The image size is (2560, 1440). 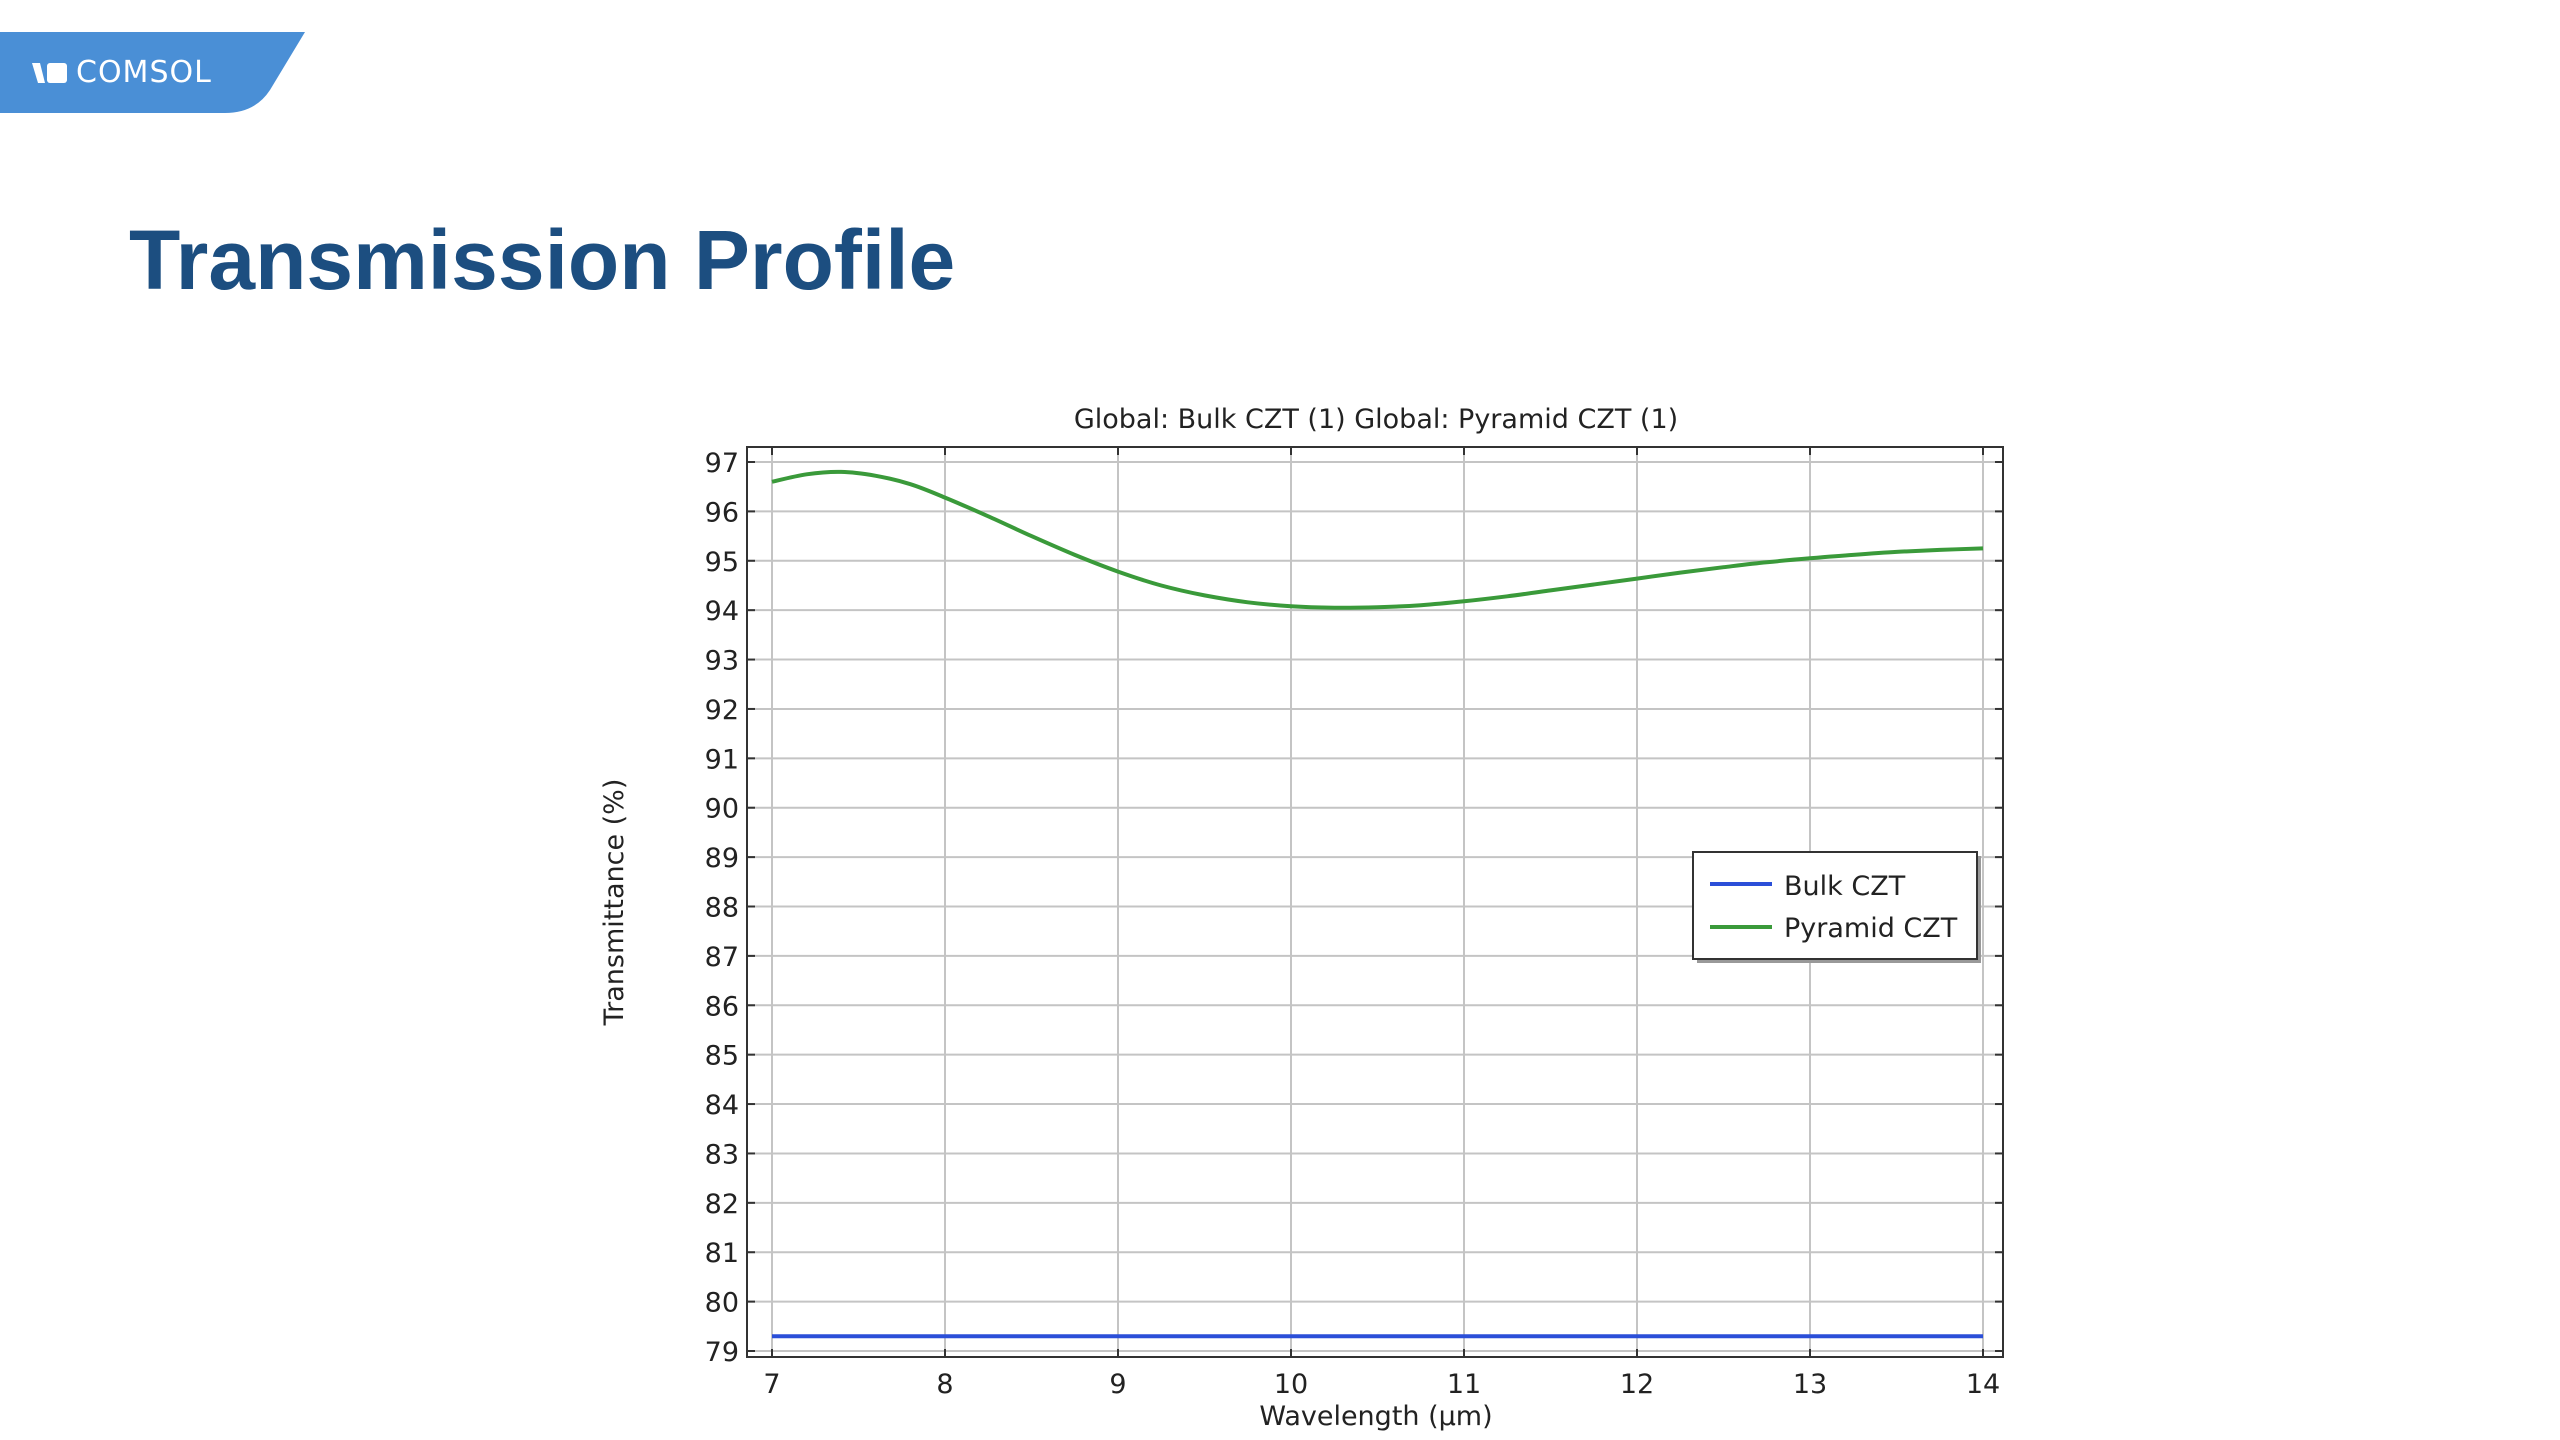 What do you see at coordinates (722, 1253) in the screenshot?
I see `y-tick-label: 81` at bounding box center [722, 1253].